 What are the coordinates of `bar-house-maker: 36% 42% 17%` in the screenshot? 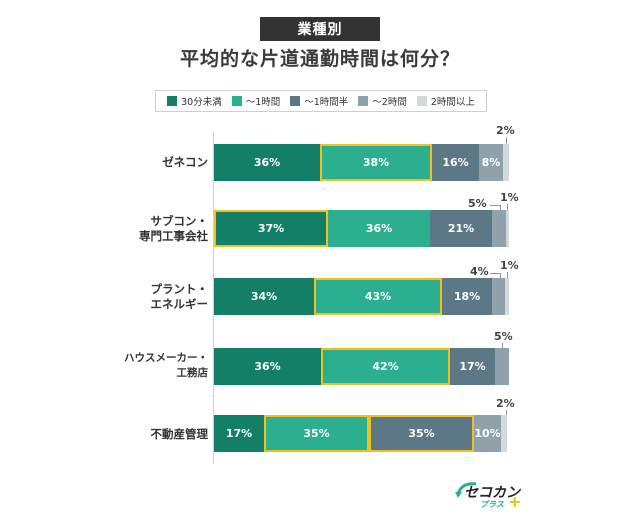 It's located at (361, 366).